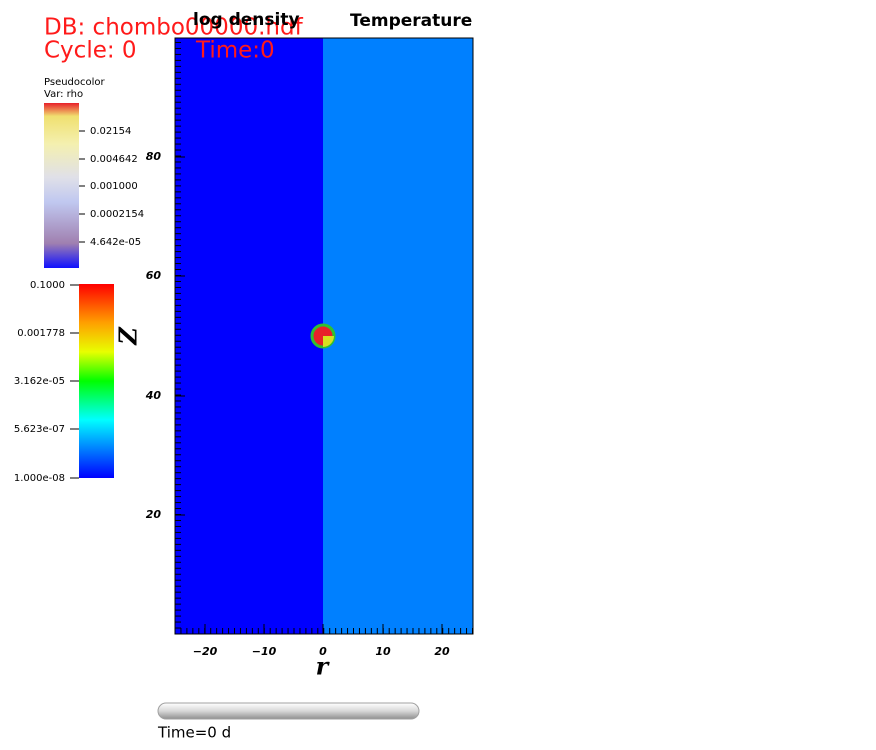 This screenshot has height=750, width=876. What do you see at coordinates (249, 336) in the screenshot?
I see `density-field` at bounding box center [249, 336].